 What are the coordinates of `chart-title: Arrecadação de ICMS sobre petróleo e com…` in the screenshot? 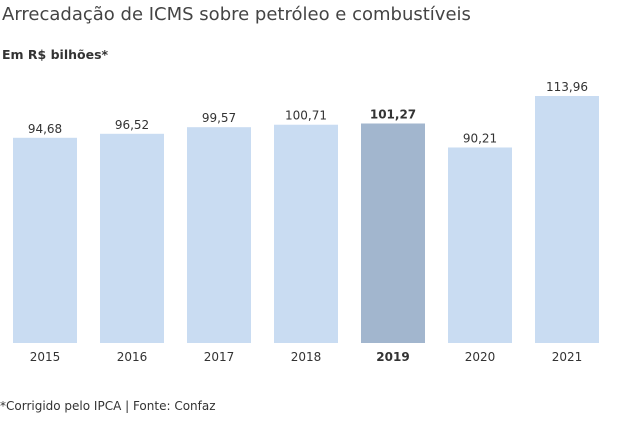 It's located at (236, 14).